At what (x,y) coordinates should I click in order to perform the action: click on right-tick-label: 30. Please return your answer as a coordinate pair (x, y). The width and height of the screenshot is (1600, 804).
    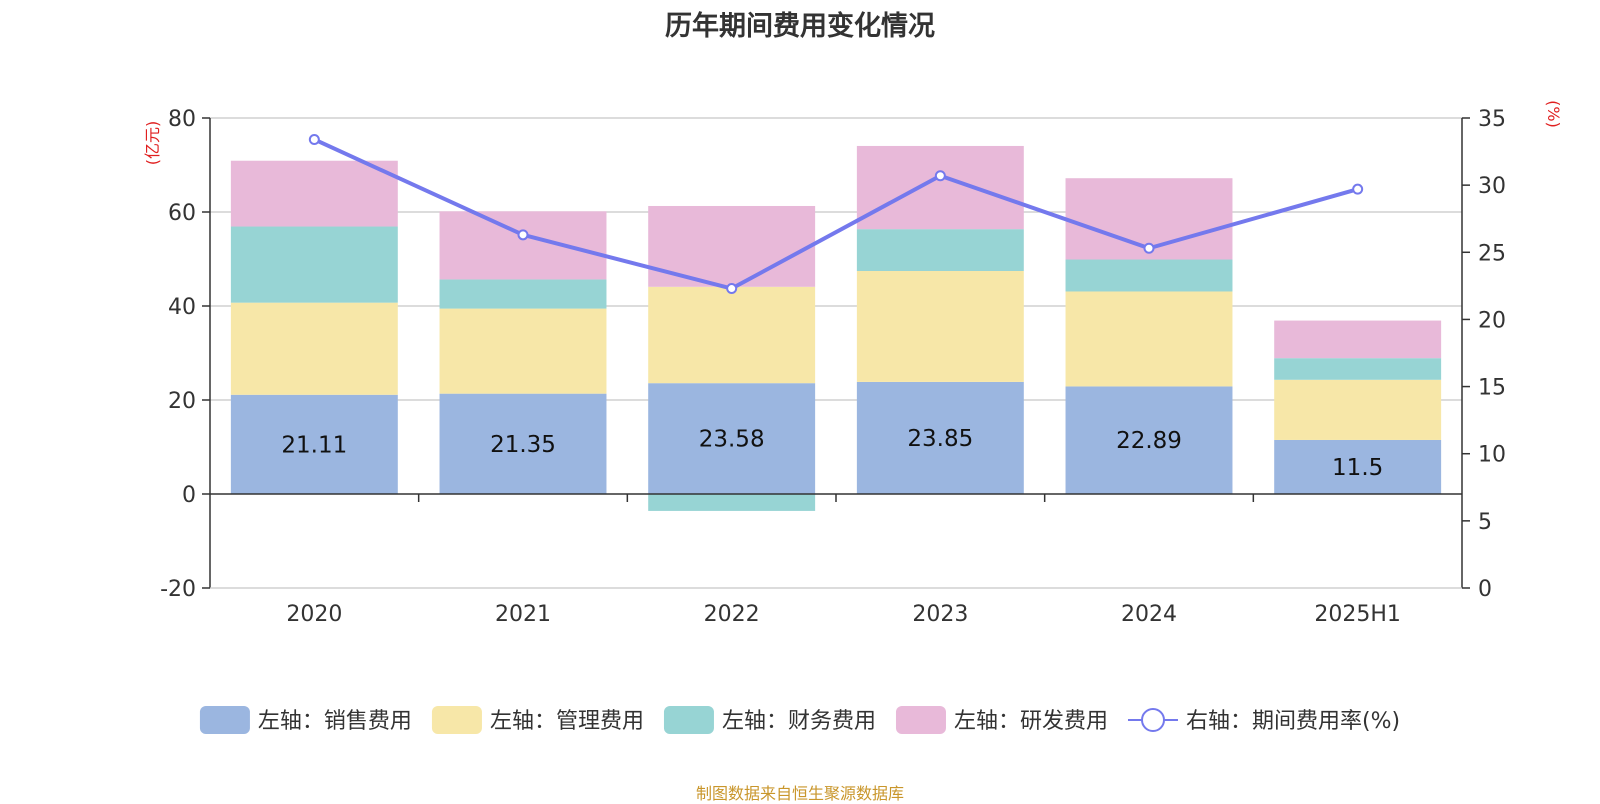
    Looking at the image, I should click on (1492, 186).